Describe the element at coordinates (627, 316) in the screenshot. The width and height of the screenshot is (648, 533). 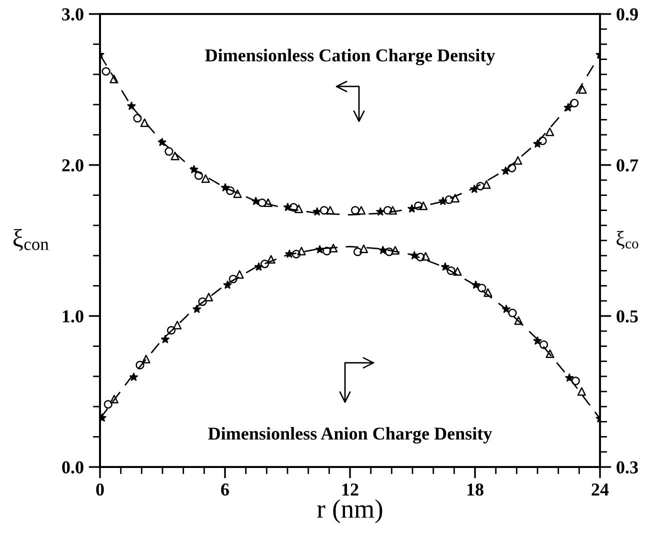
I see `y2-tick-label: 0.5` at that location.